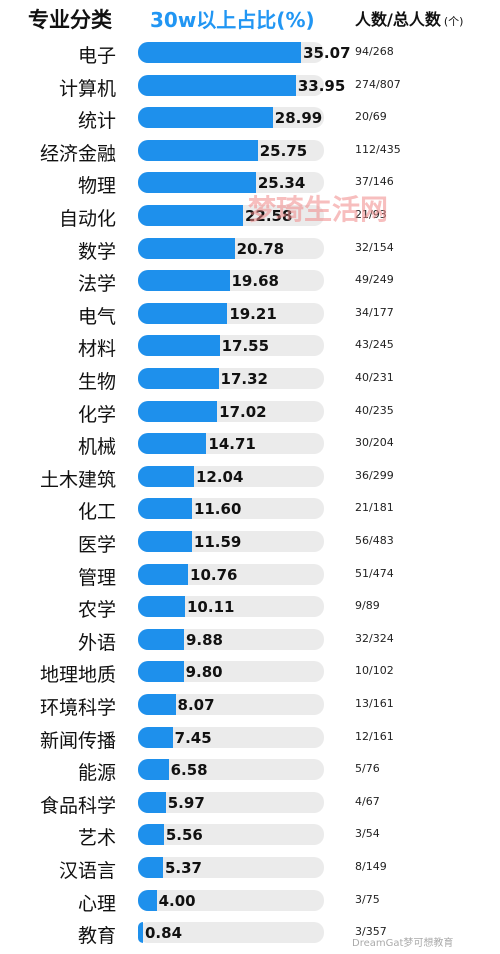 Image resolution: width=500 pixels, height=954 pixels. Describe the element at coordinates (87, 219) in the screenshot. I see `category-label: 自动化` at that location.